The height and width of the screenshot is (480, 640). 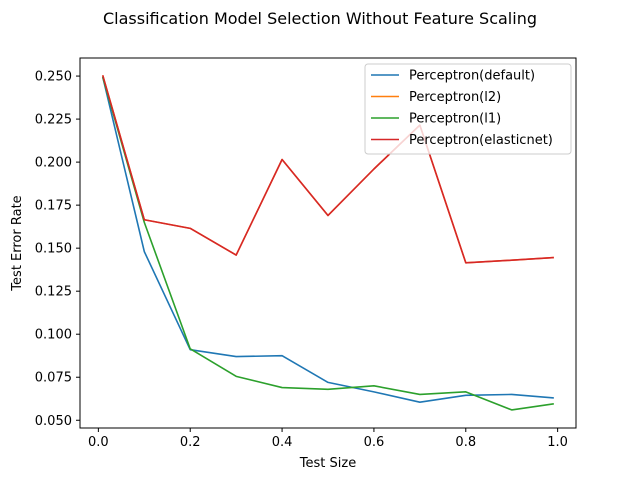 I want to click on x-tick-label: 0.8, so click(x=465, y=442).